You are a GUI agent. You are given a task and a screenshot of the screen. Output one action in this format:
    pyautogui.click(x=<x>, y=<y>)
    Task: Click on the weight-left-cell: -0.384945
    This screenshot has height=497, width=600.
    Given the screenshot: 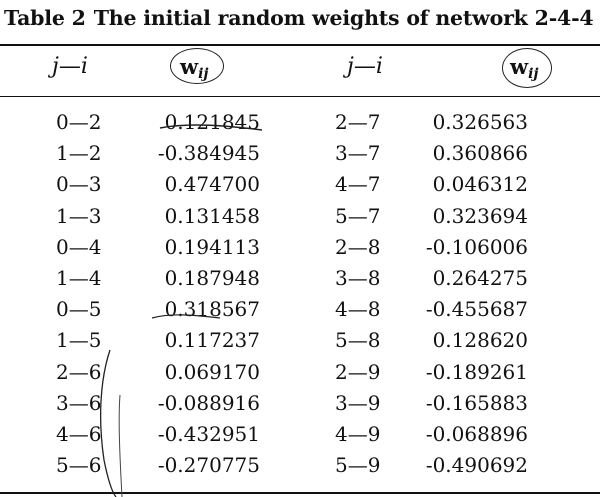 What is the action you would take?
    pyautogui.click(x=208, y=153)
    